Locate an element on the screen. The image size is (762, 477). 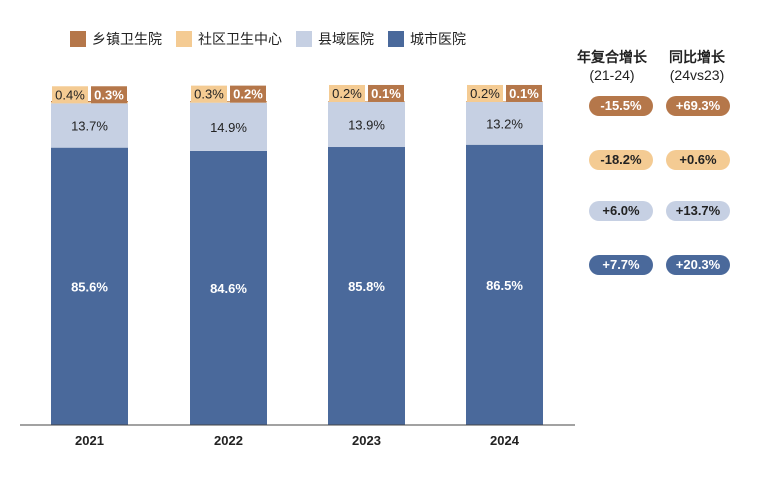
data-label: 84.6% is located at coordinates (228, 288).